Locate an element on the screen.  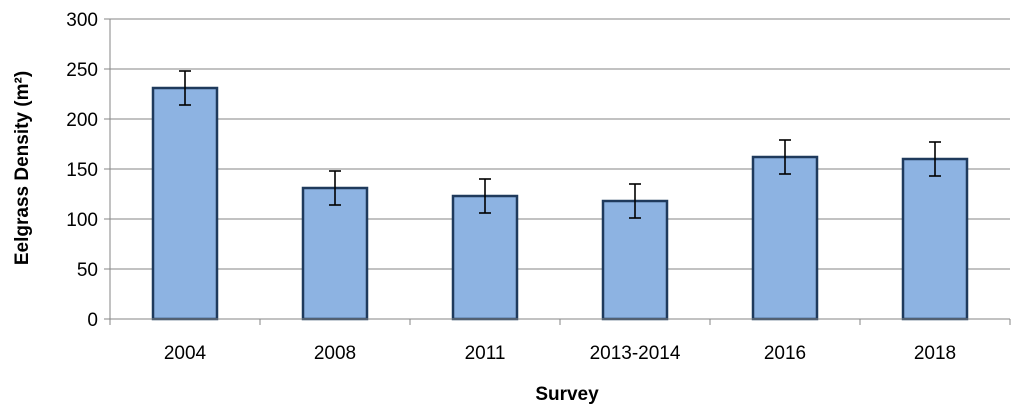
bar-2016 is located at coordinates (785, 238).